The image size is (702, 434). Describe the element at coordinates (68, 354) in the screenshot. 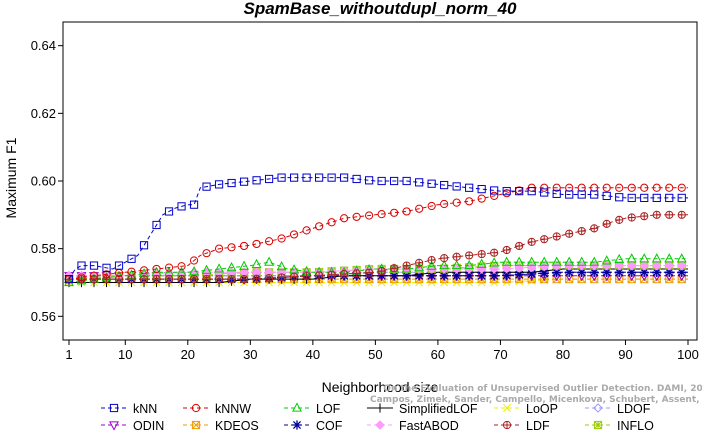

I see `x-tick-label: 1` at that location.